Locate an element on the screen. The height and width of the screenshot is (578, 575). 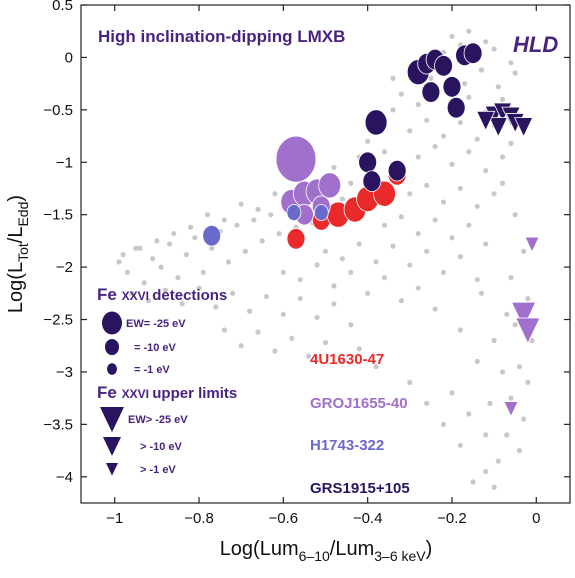
chart-title: High inclination-dipping LMXB is located at coordinates (221, 36).